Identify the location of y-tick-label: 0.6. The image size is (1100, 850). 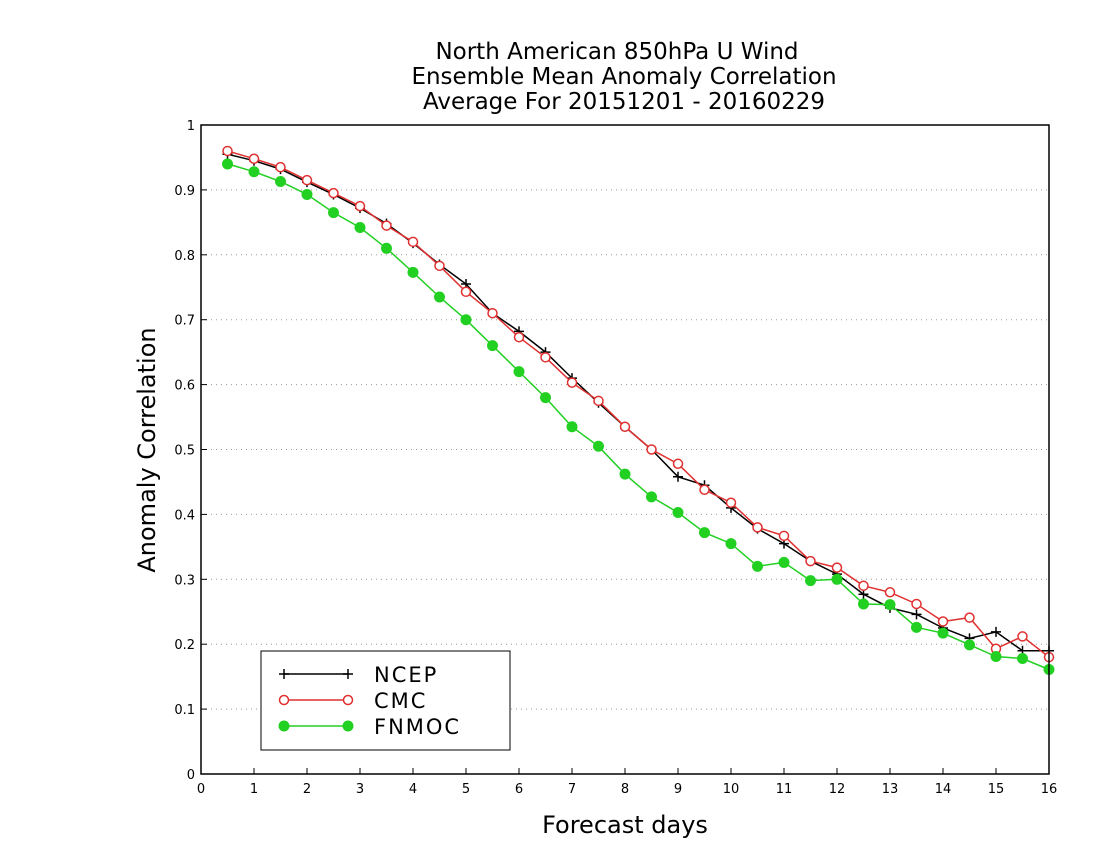
(184, 386).